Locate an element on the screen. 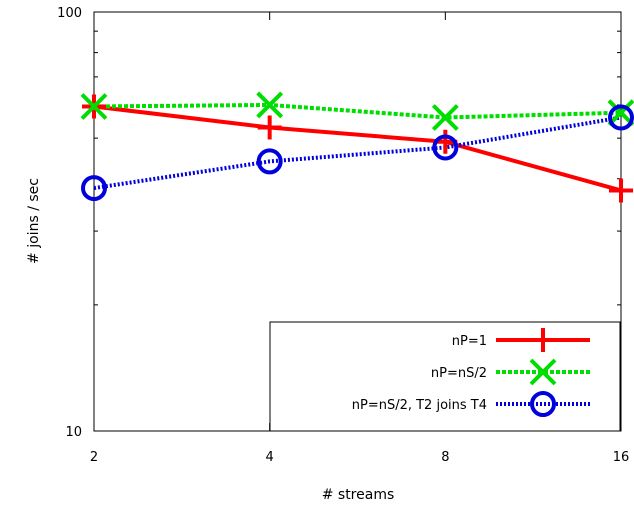 Image resolution: width=634 pixels, height=512 pixels. legend-label: nP=nS/2 is located at coordinates (459, 373).